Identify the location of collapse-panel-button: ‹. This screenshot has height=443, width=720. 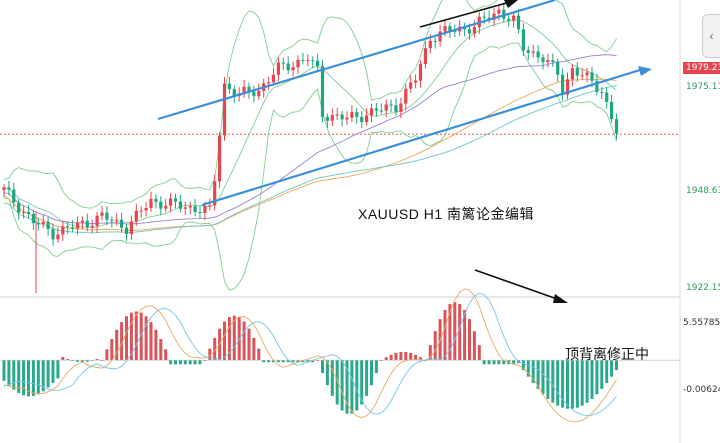
(711, 36).